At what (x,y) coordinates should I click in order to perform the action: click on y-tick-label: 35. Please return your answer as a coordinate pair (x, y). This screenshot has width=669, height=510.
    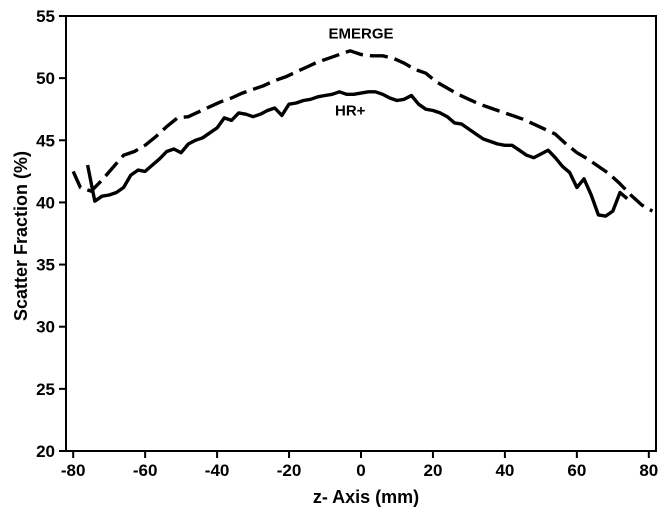
    Looking at the image, I should click on (45, 265).